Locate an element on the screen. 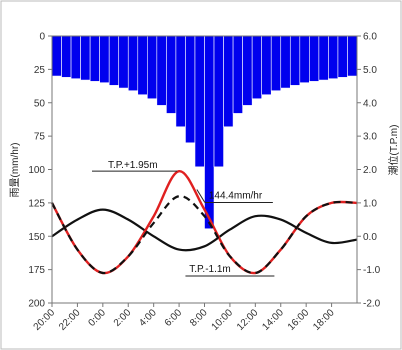 This screenshot has height=350, width=402. right-tick-label: 6.0 is located at coordinates (370, 37).